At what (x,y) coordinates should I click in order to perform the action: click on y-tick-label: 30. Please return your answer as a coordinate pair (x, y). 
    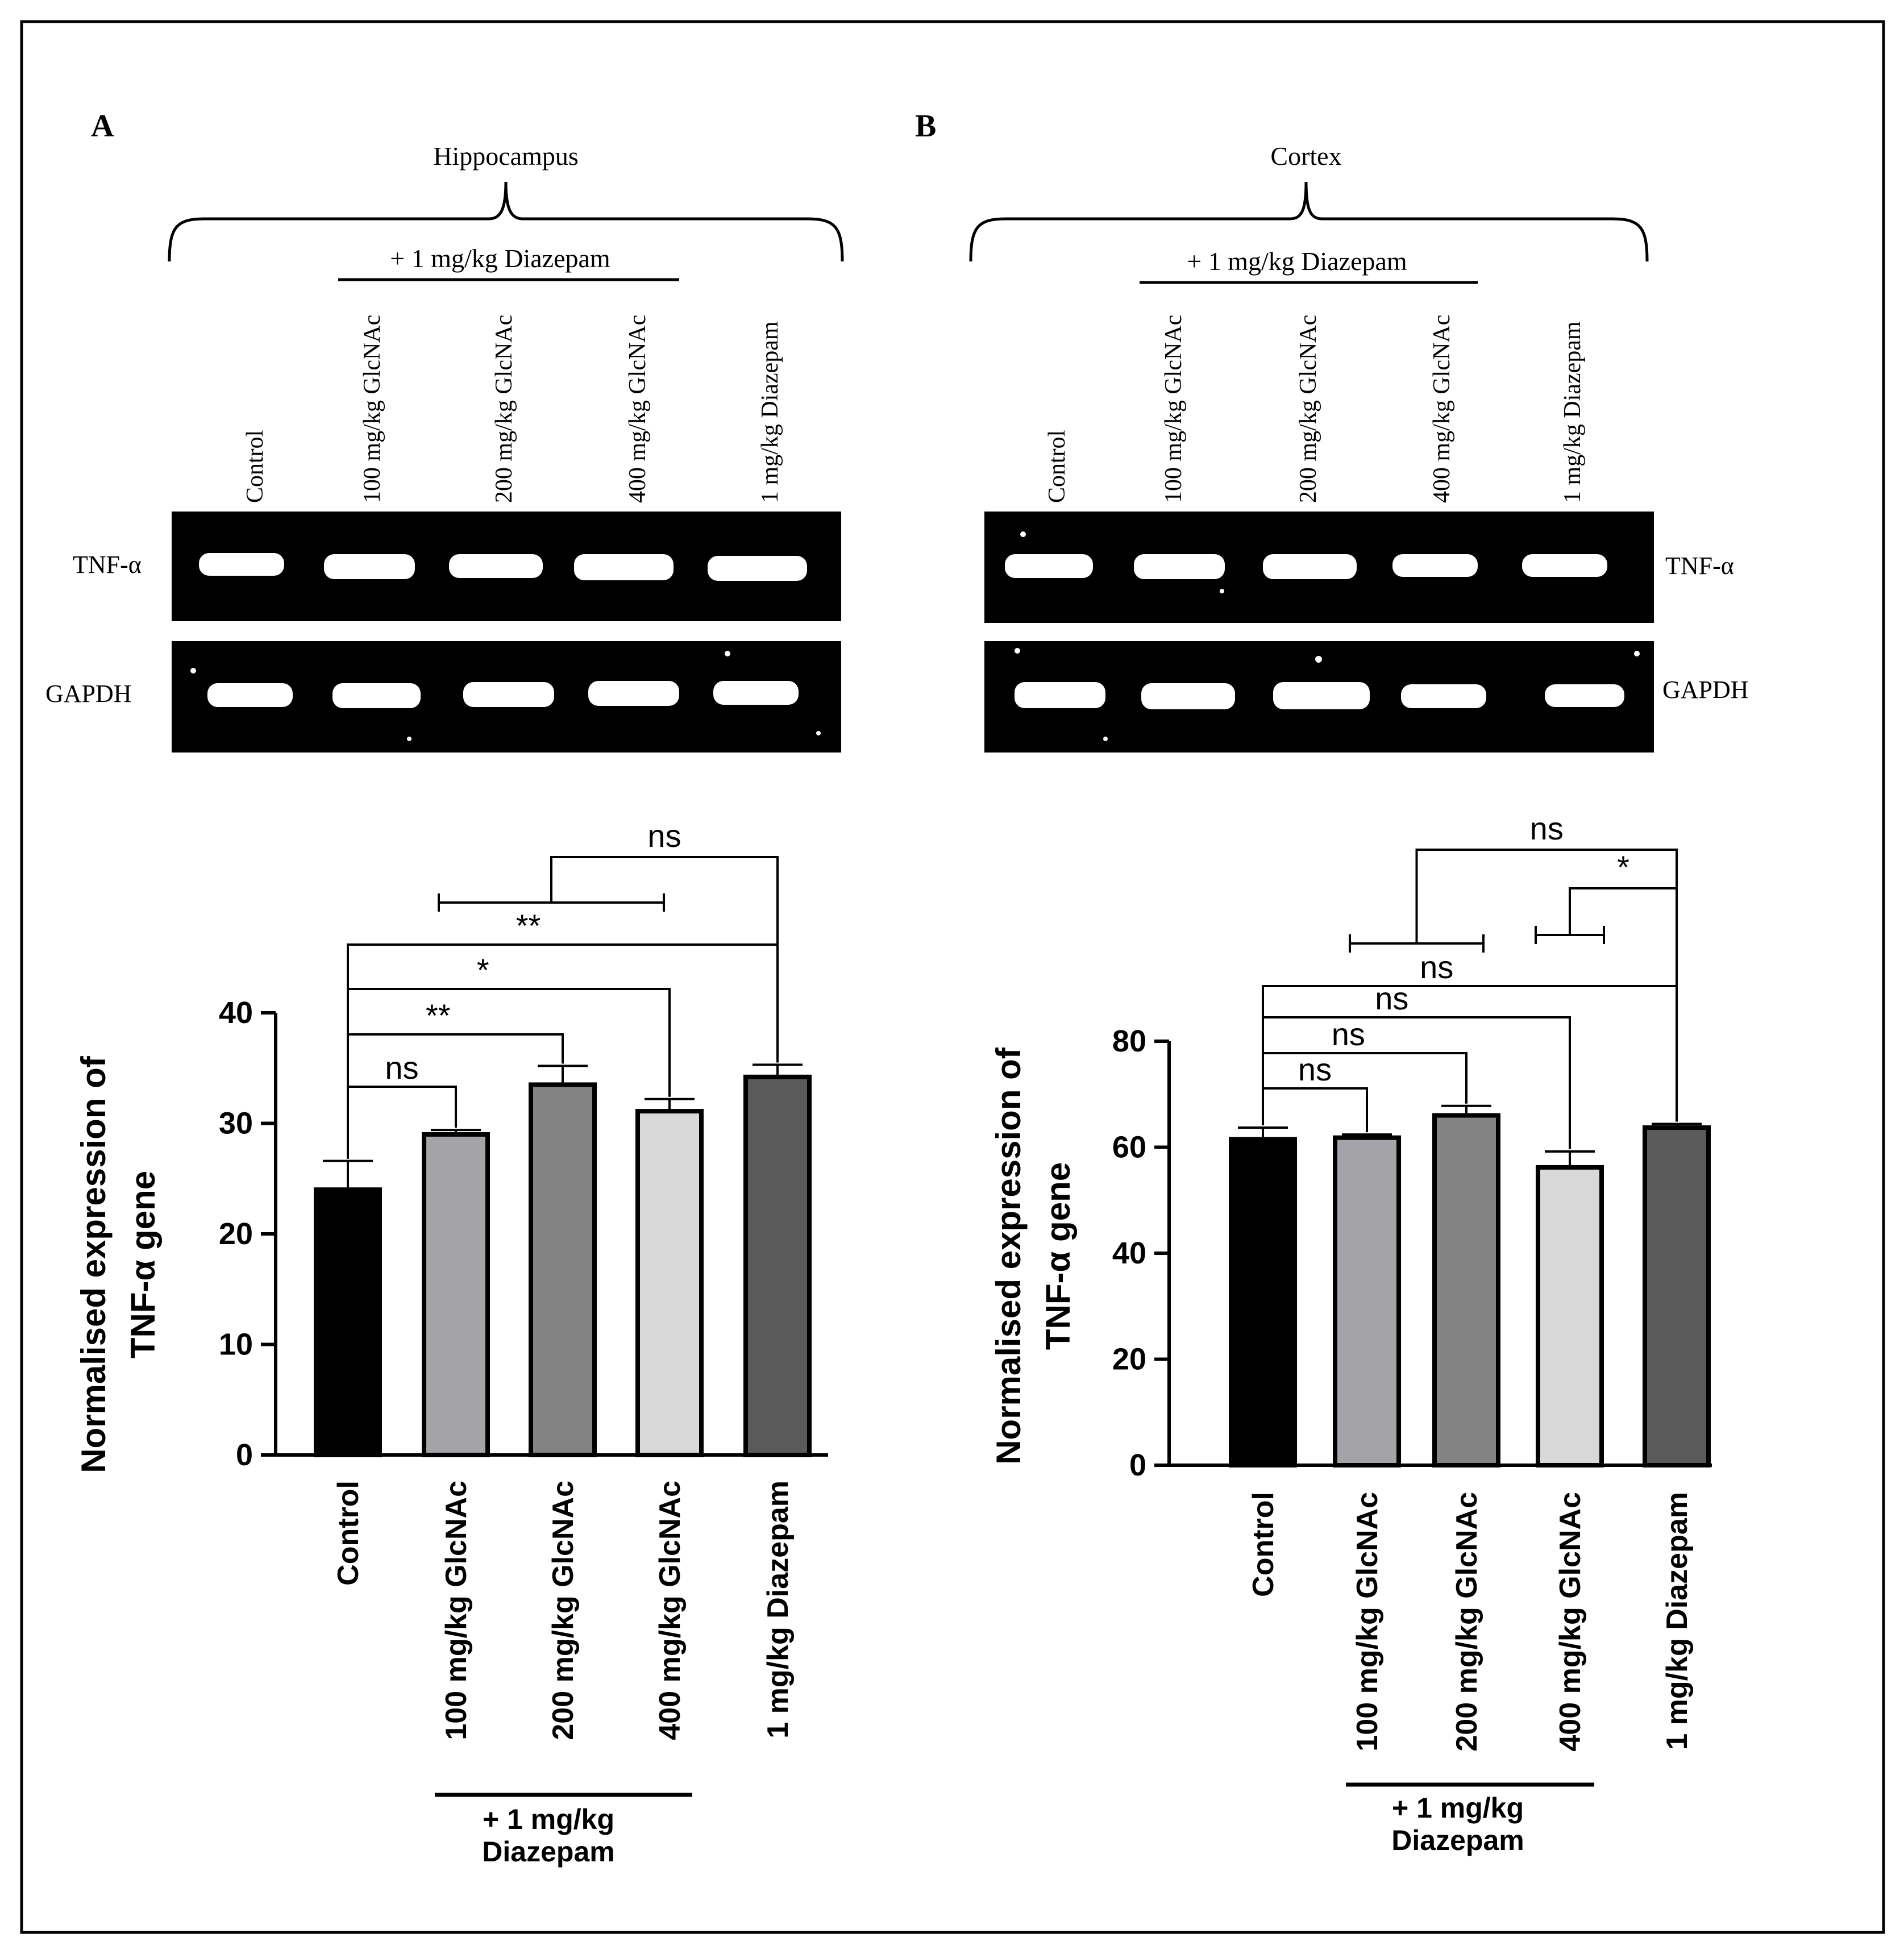
    Looking at the image, I should click on (236, 1124).